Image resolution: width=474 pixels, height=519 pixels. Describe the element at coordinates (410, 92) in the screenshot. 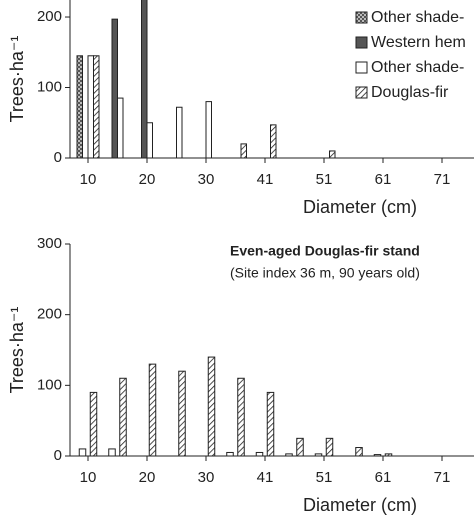

I see `legend-label: Douglas-fir` at that location.